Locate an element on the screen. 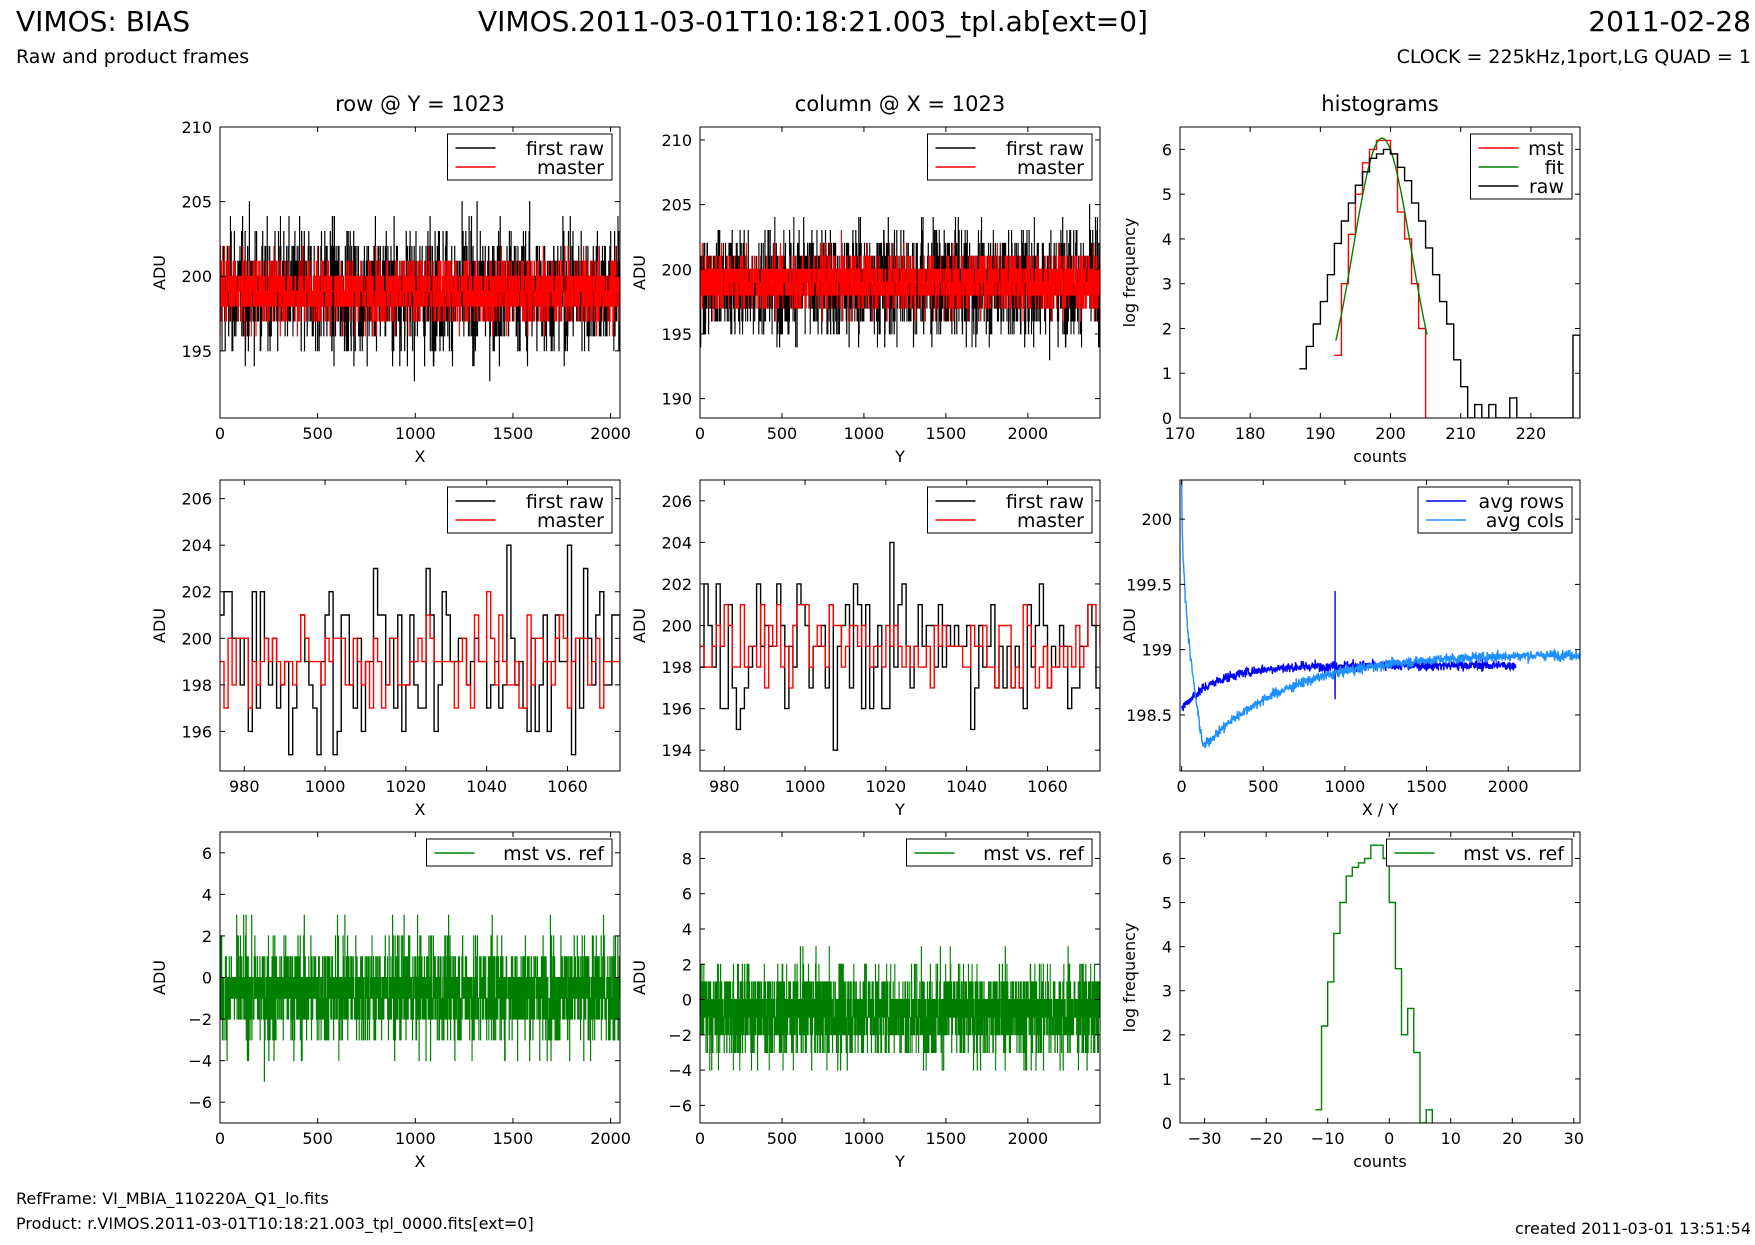  x-tick-label: −20 is located at coordinates (1266, 1138).